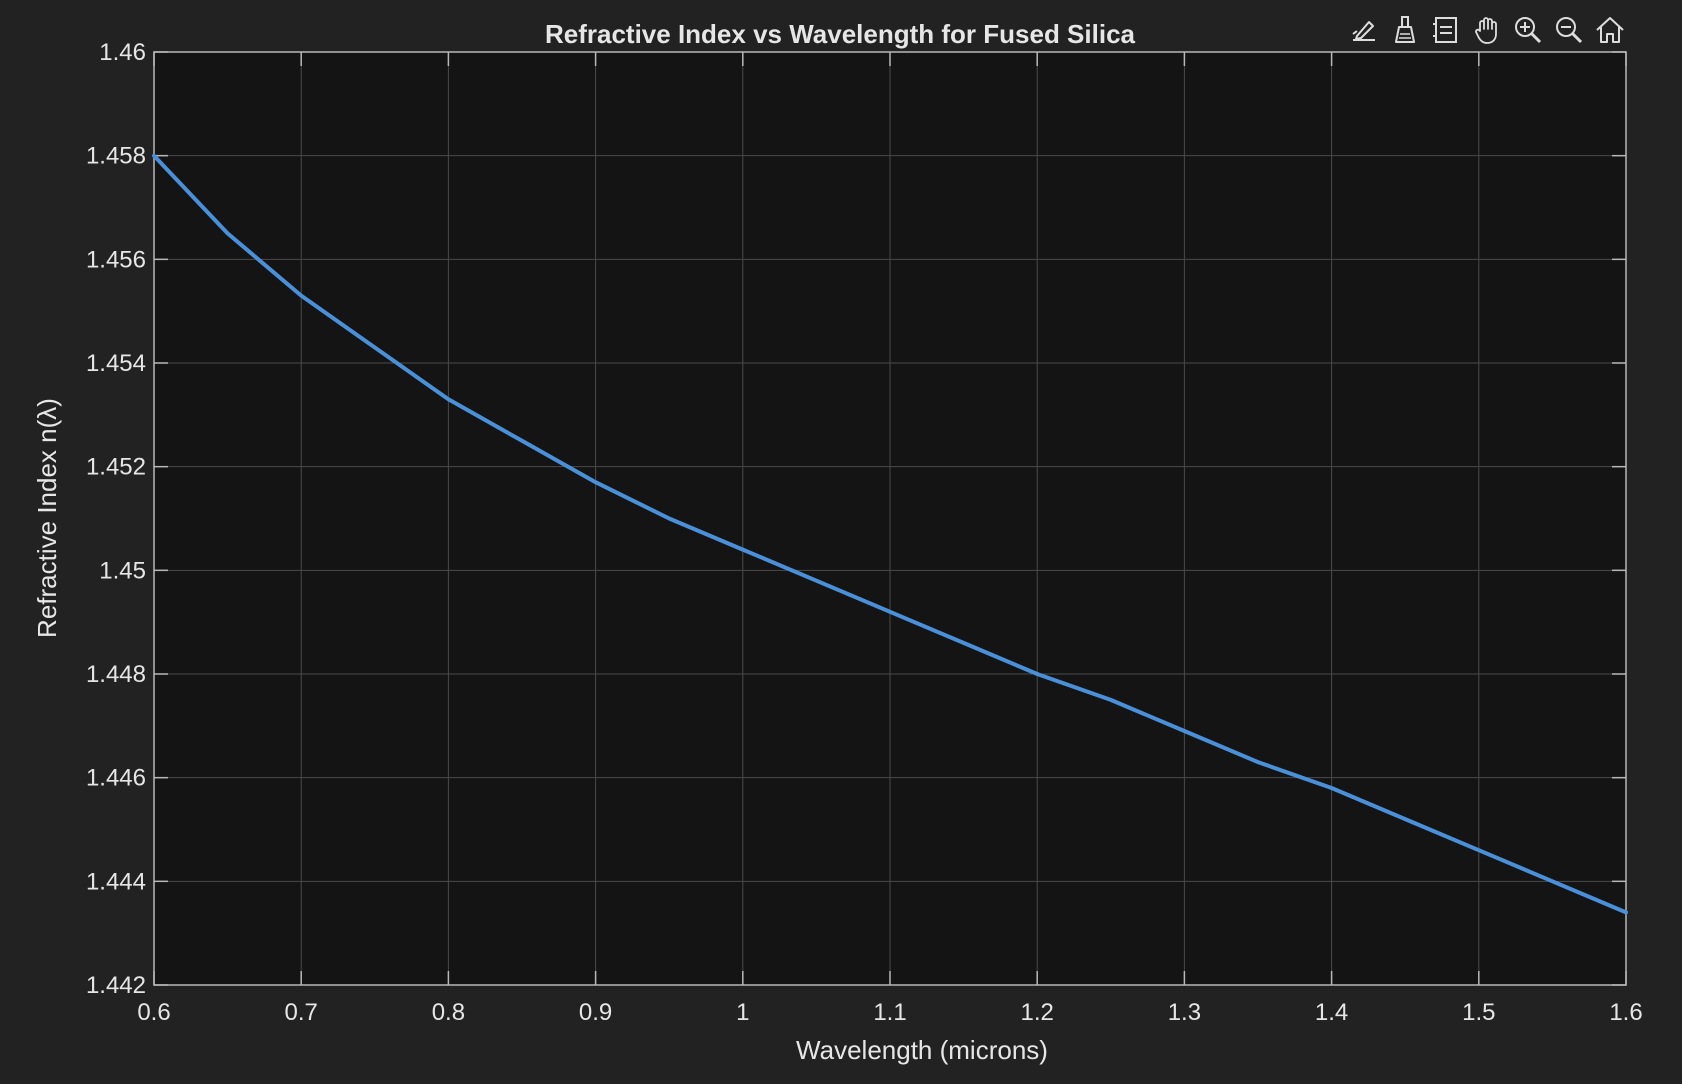 This screenshot has height=1084, width=1682. I want to click on y-axis-label: Refractive Index n(λ), so click(47, 518).